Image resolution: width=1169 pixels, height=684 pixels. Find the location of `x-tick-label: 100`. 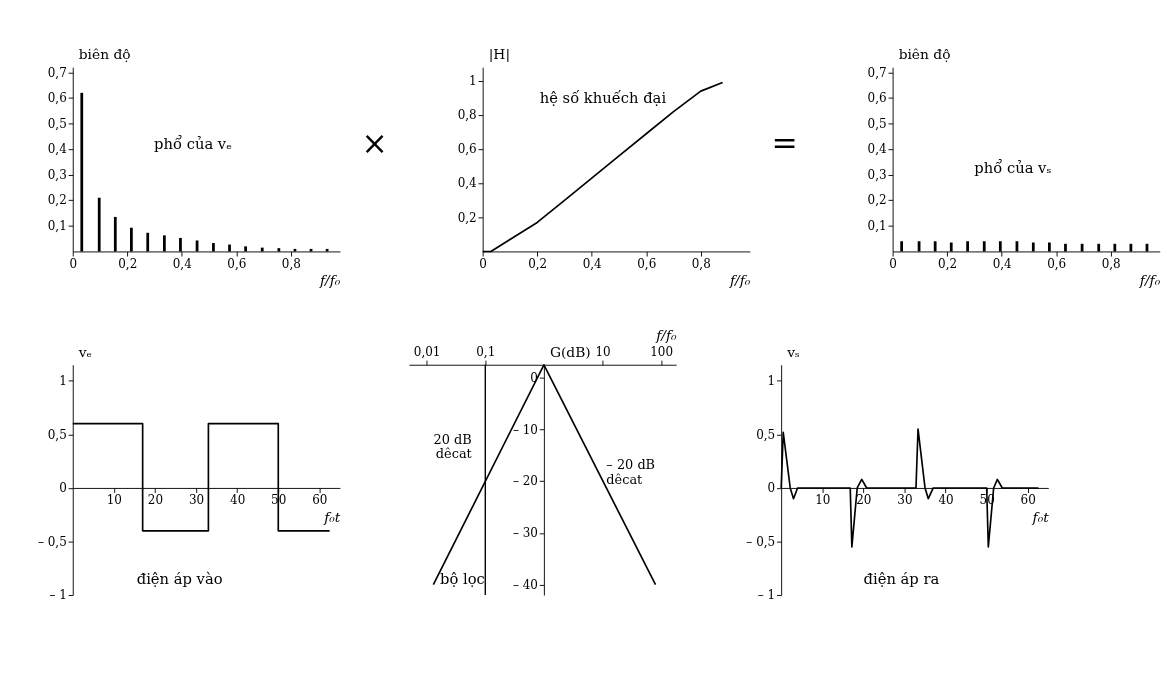

x-tick-label: 100 is located at coordinates (662, 352).